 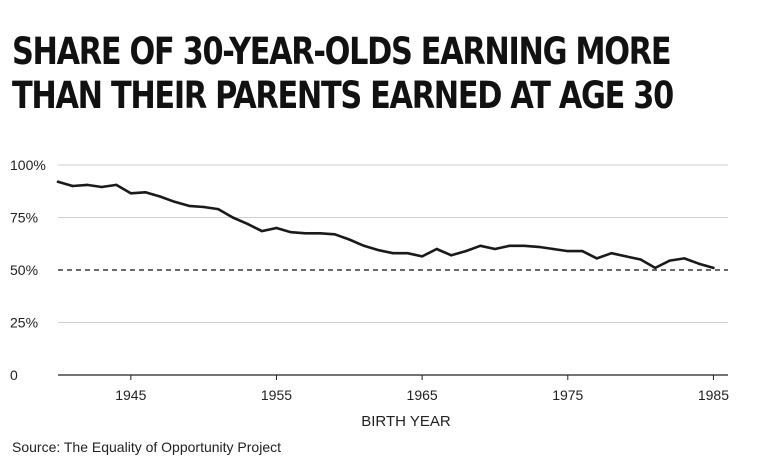 I want to click on data-point-1977, so click(x=597, y=258).